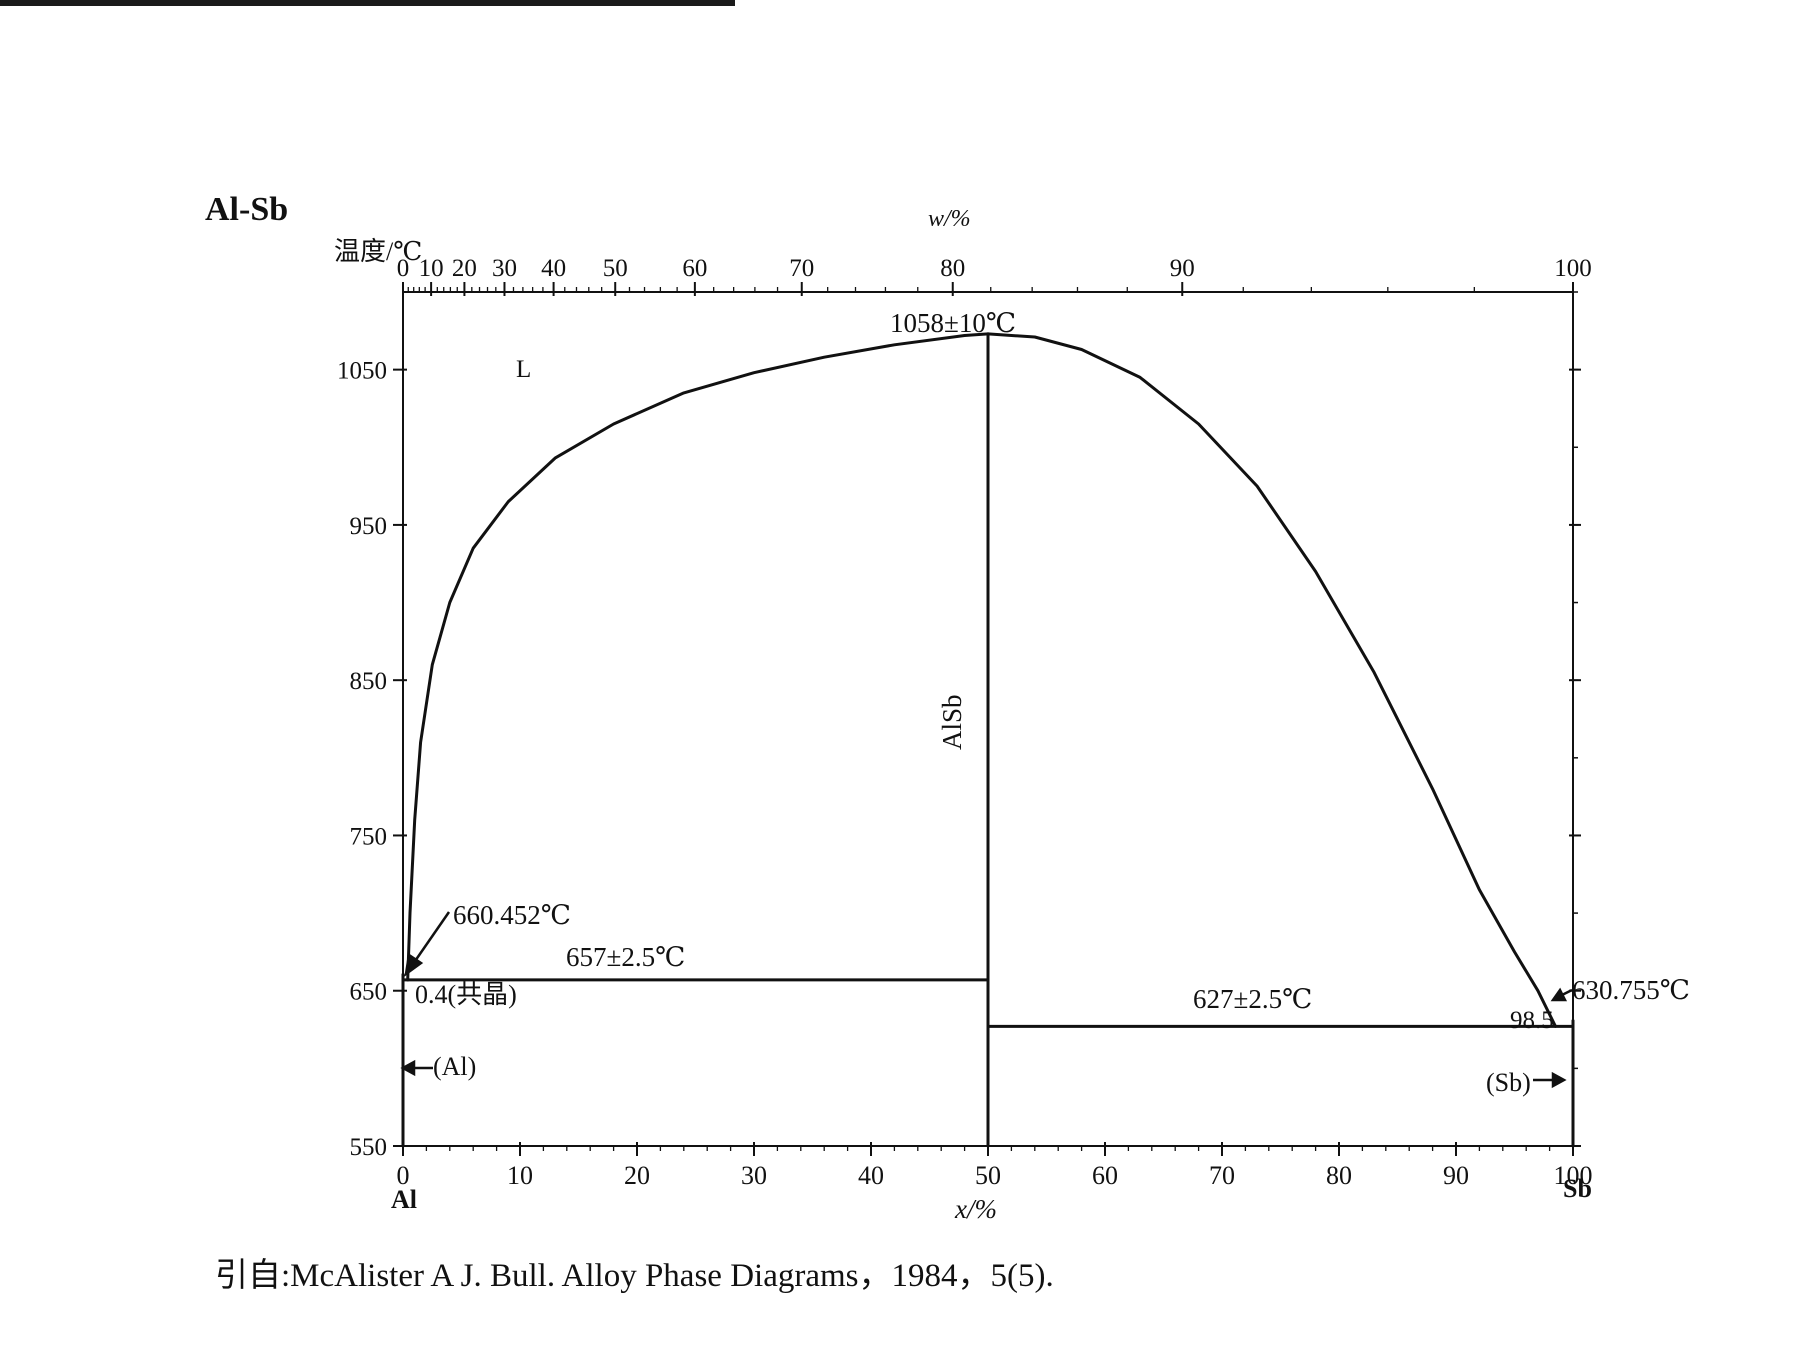 This screenshot has width=1795, height=1351. Describe the element at coordinates (414, 964) in the screenshot. I see `al-melting-arrowhead` at that location.